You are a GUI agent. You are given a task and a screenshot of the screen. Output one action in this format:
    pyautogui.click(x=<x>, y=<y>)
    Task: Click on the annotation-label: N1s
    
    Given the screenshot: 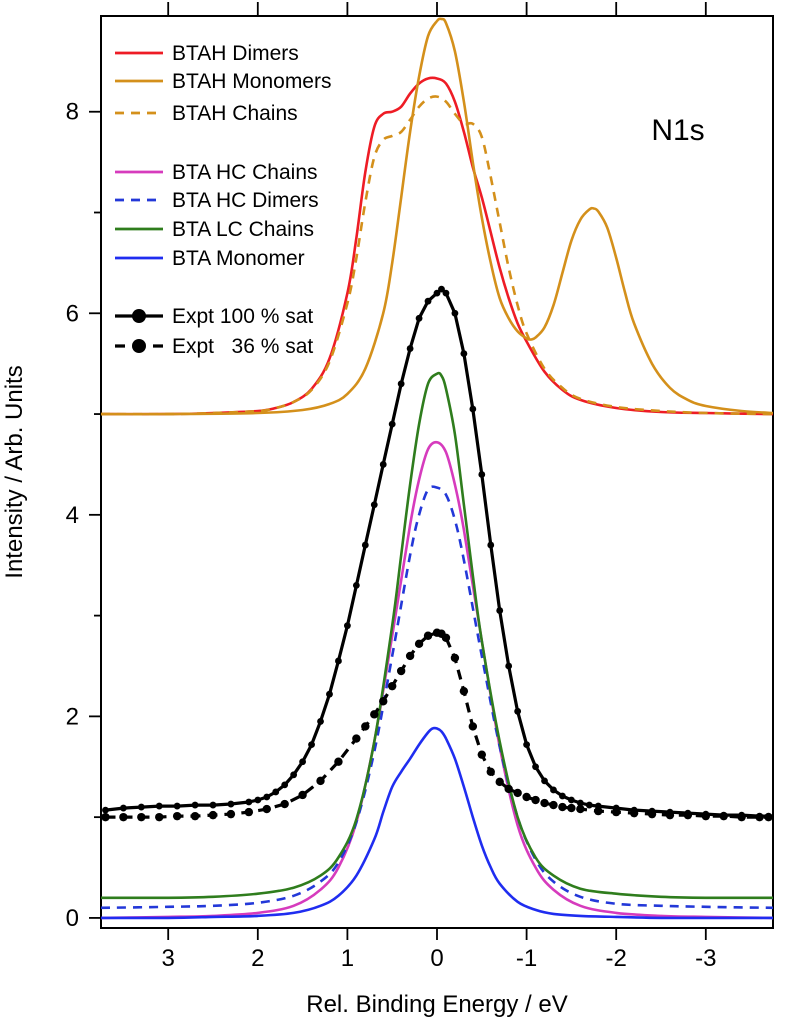 What is the action you would take?
    pyautogui.click(x=677, y=130)
    